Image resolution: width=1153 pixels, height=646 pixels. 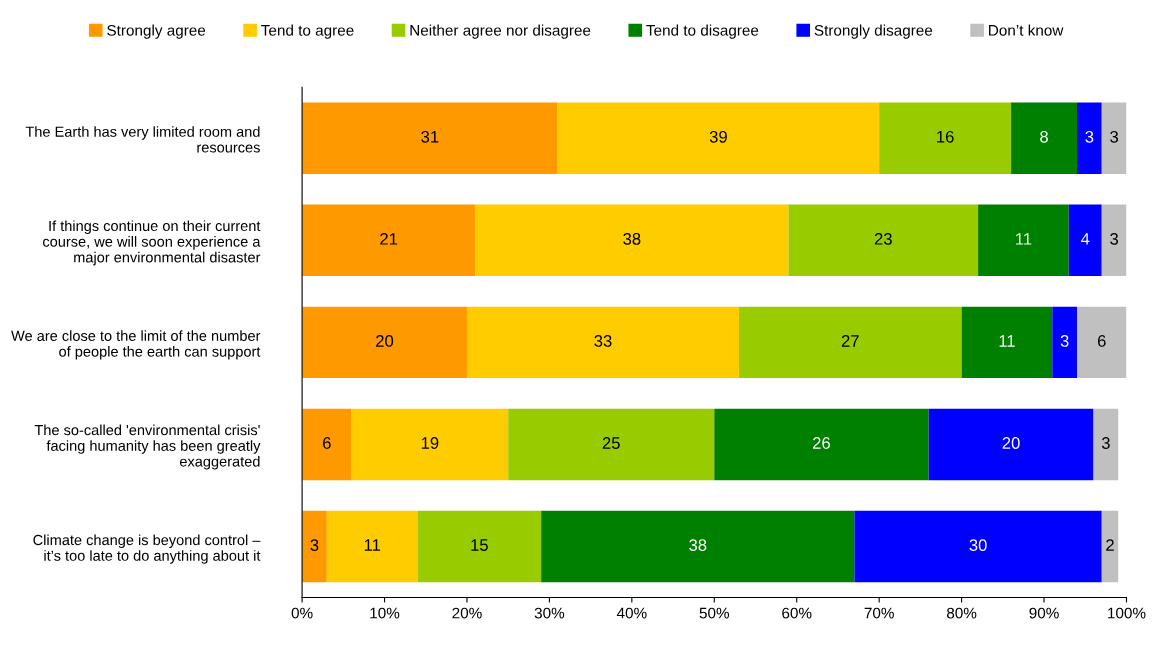 I want to click on data-label: 15, so click(x=479, y=545).